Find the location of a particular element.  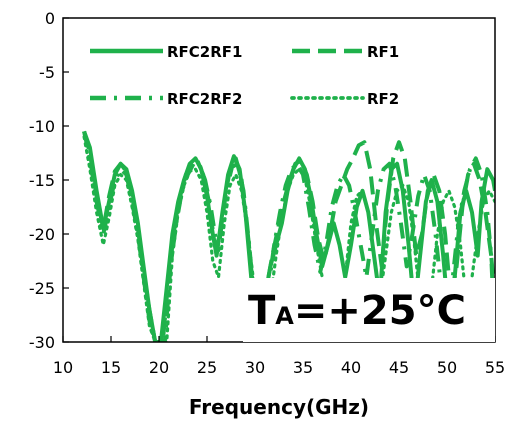

y-tick-label: -10 is located at coordinates (42, 126).